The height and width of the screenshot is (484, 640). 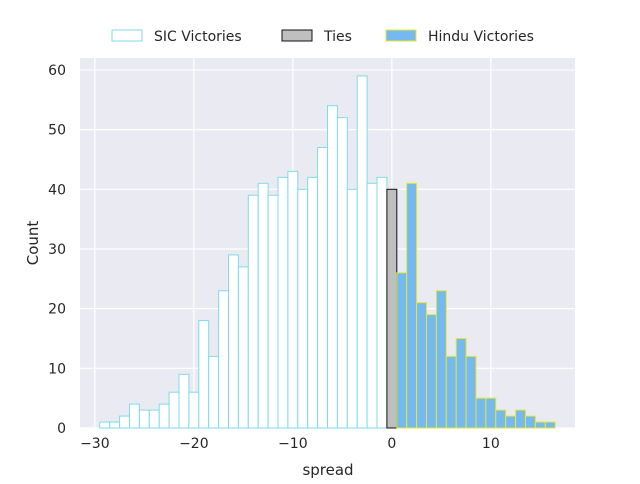 What do you see at coordinates (316, 37) in the screenshot?
I see `legend-item: Ties` at bounding box center [316, 37].